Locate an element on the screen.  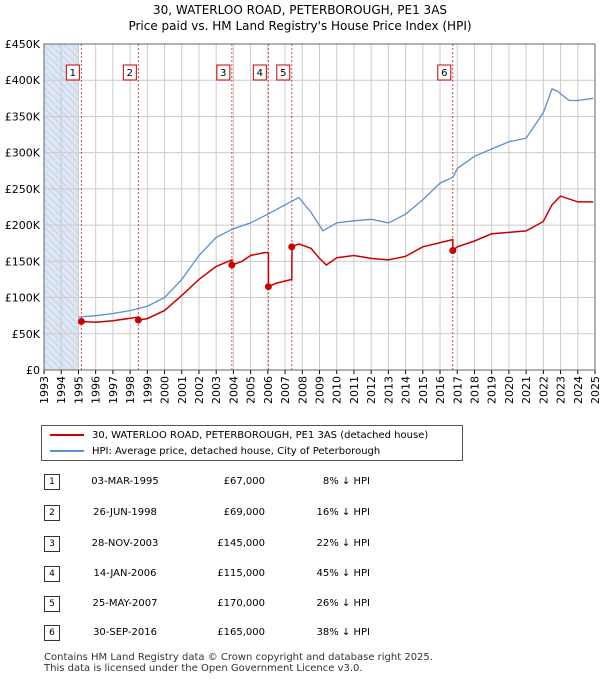
row-price: £145,000 is located at coordinates (241, 543).